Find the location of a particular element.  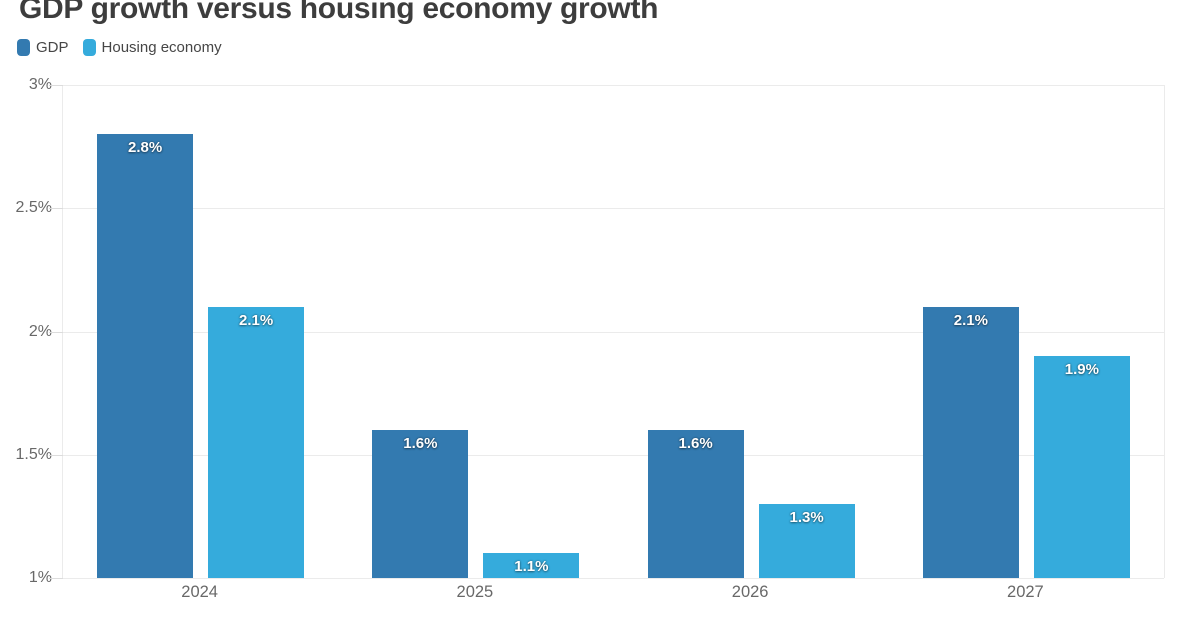

legend-swatch-gdp is located at coordinates (23, 47).